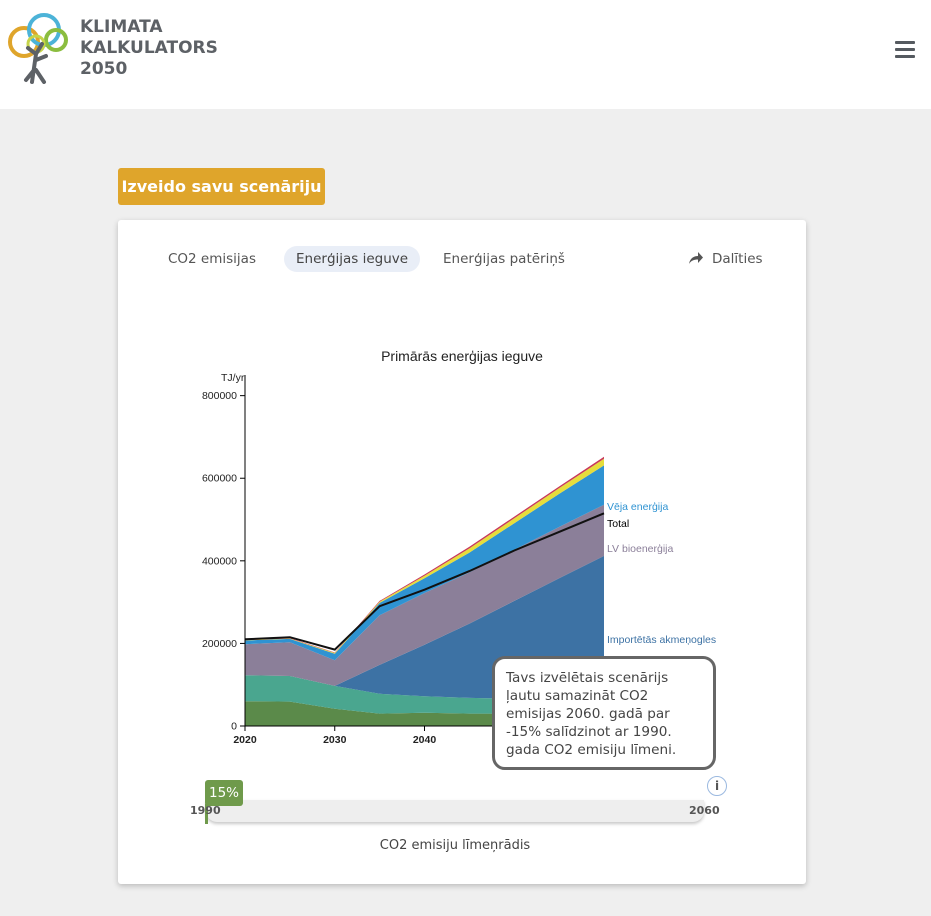 The image size is (931, 916). Describe the element at coordinates (219, 644) in the screenshot. I see `y-tick-label: 200000` at that location.